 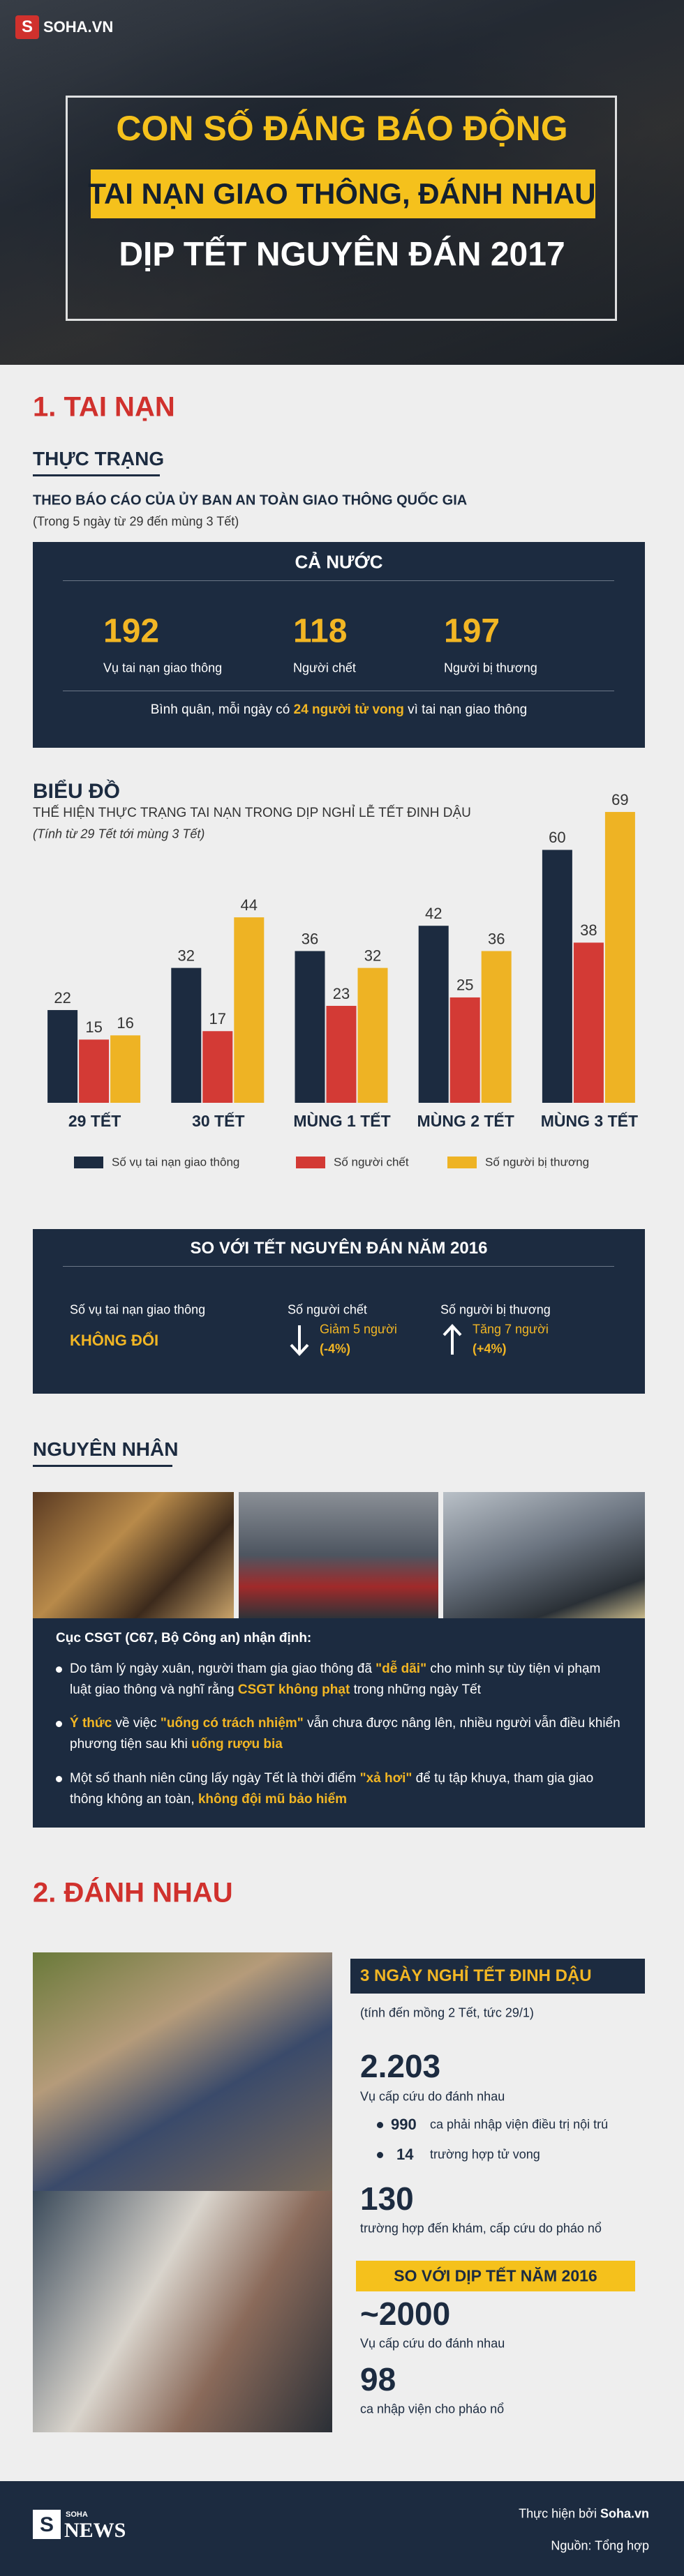 I want to click on comparison-percent: (-4%), so click(x=335, y=1348).